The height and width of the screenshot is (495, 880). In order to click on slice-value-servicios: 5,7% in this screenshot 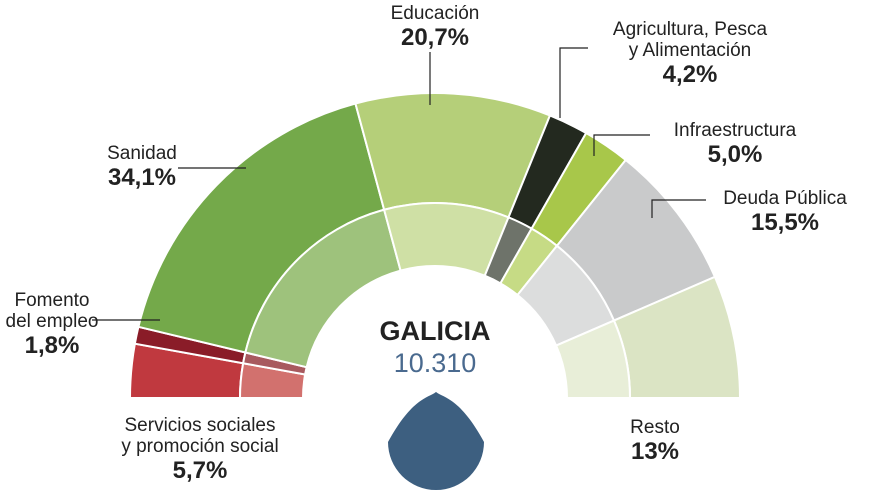, I will do `click(200, 470)`.